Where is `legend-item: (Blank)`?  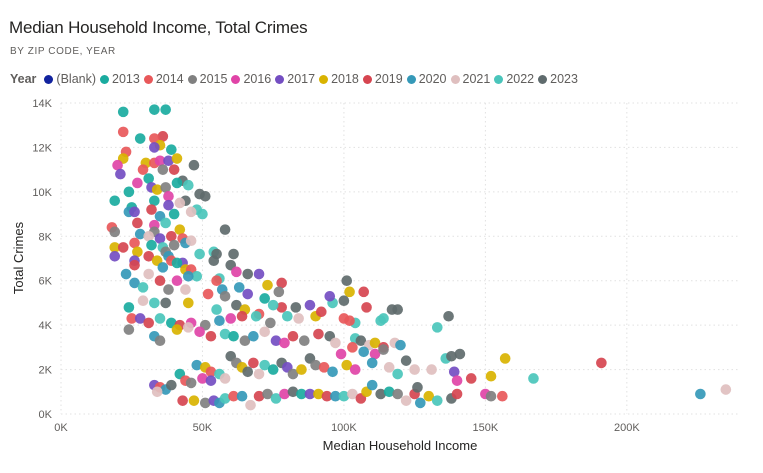
legend-item: (Blank) is located at coordinates (70, 79).